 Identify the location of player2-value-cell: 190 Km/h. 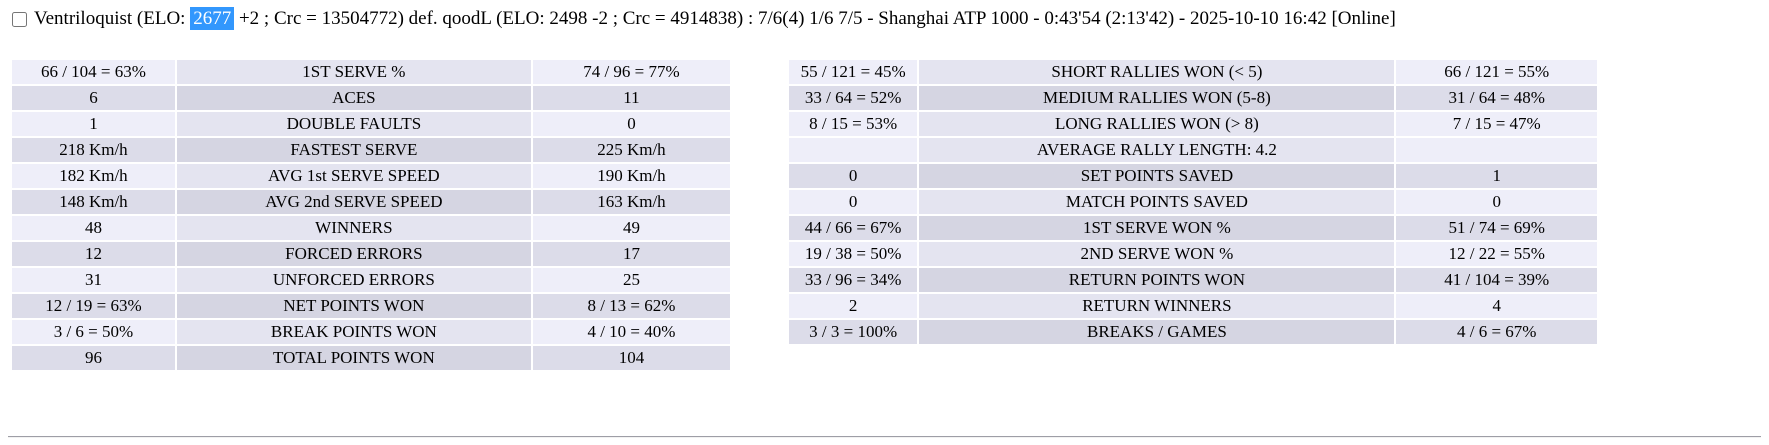
(631, 176).